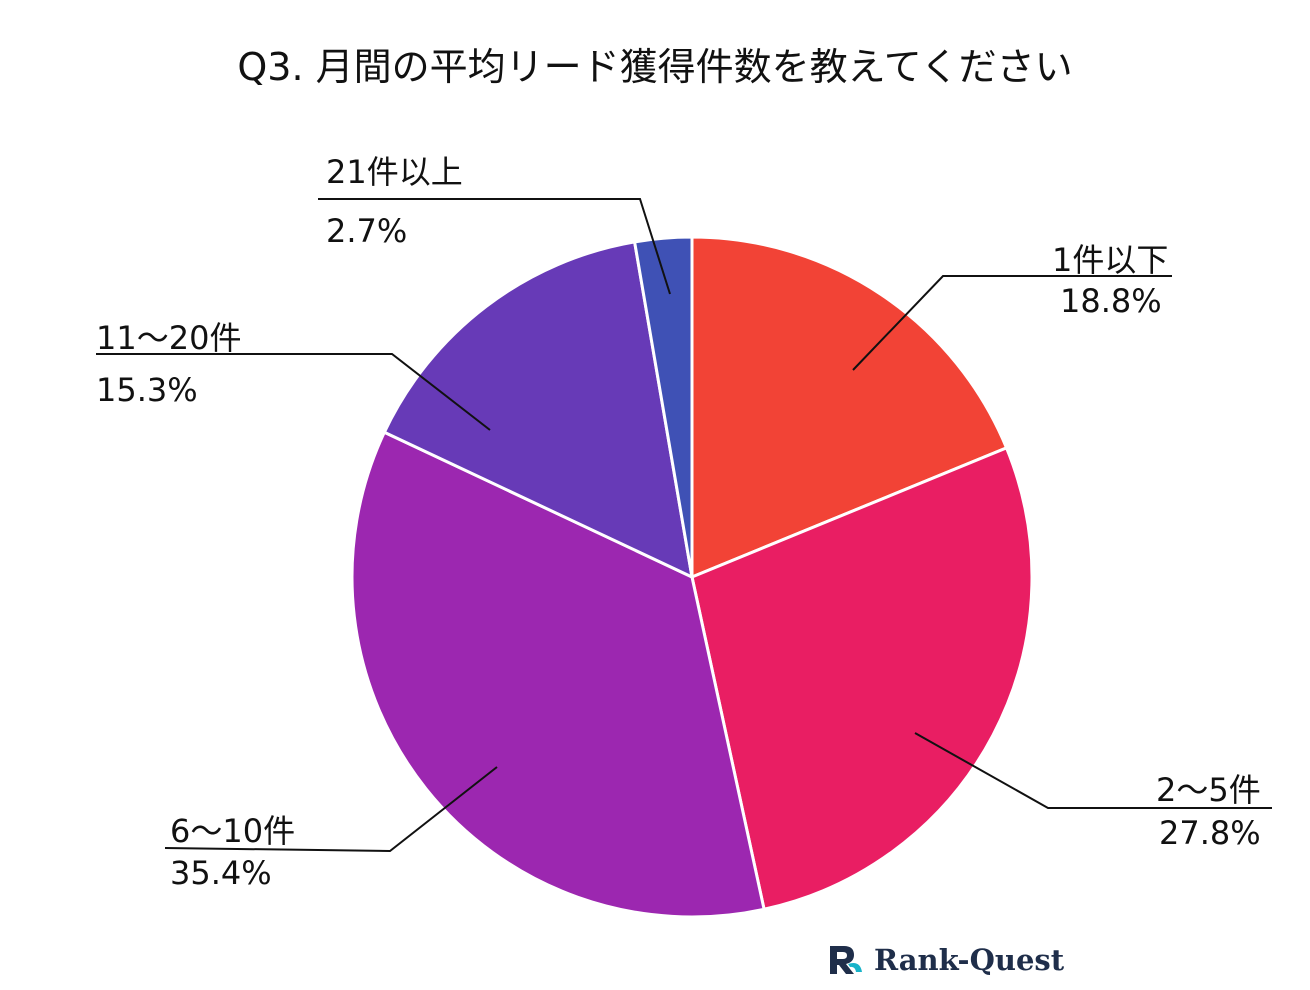 This screenshot has height=990, width=1310. What do you see at coordinates (1110, 260) in the screenshot?
I see `slice-label-1: 1件以下` at bounding box center [1110, 260].